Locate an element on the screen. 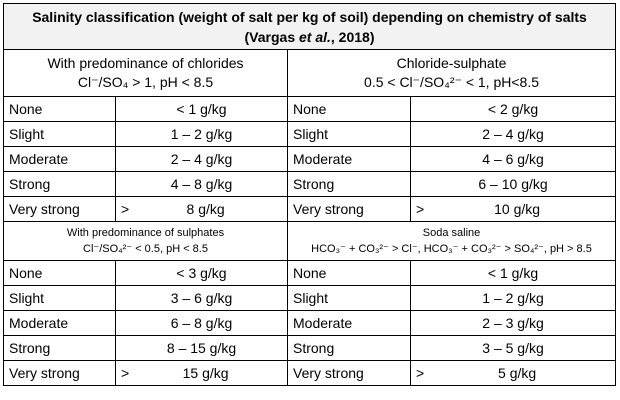 Image resolution: width=620 pixels, height=400 pixels. value-text: 15 g/kg is located at coordinates (205, 373).